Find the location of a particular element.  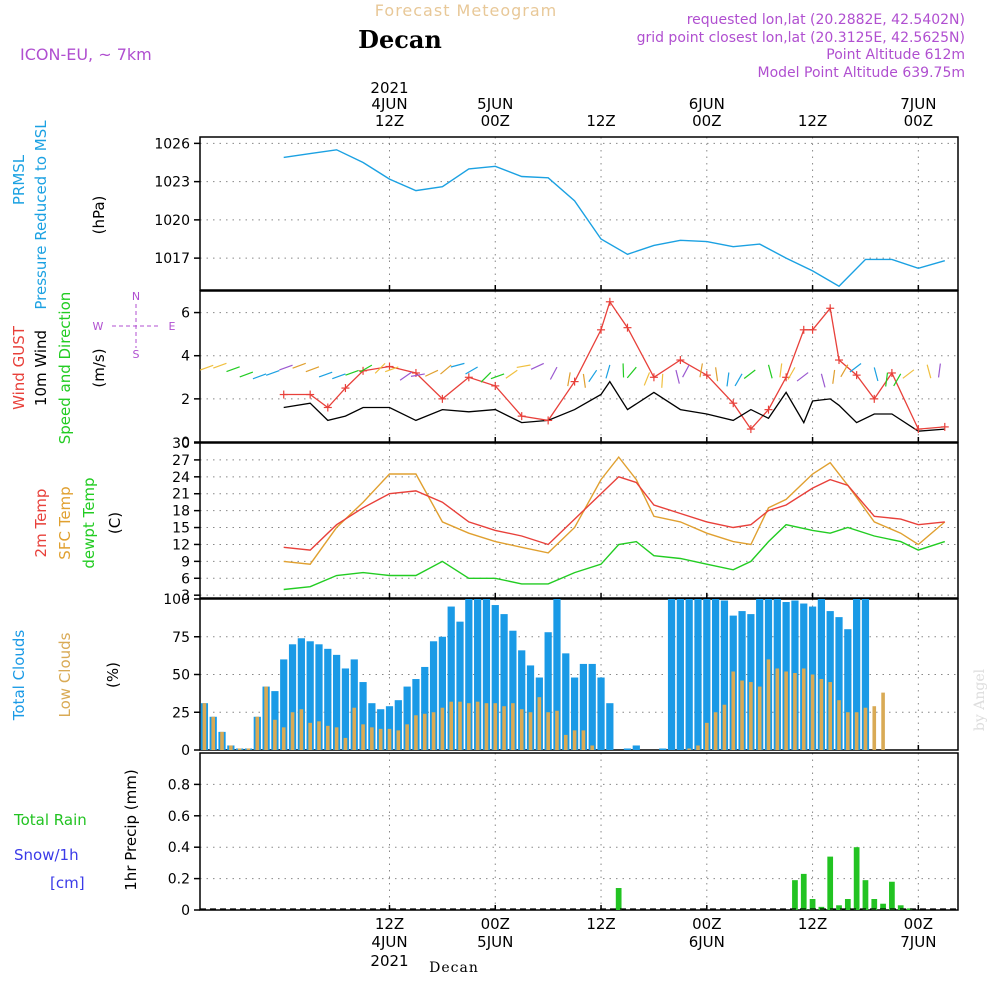

footer-location: Decan is located at coordinates (454, 968).